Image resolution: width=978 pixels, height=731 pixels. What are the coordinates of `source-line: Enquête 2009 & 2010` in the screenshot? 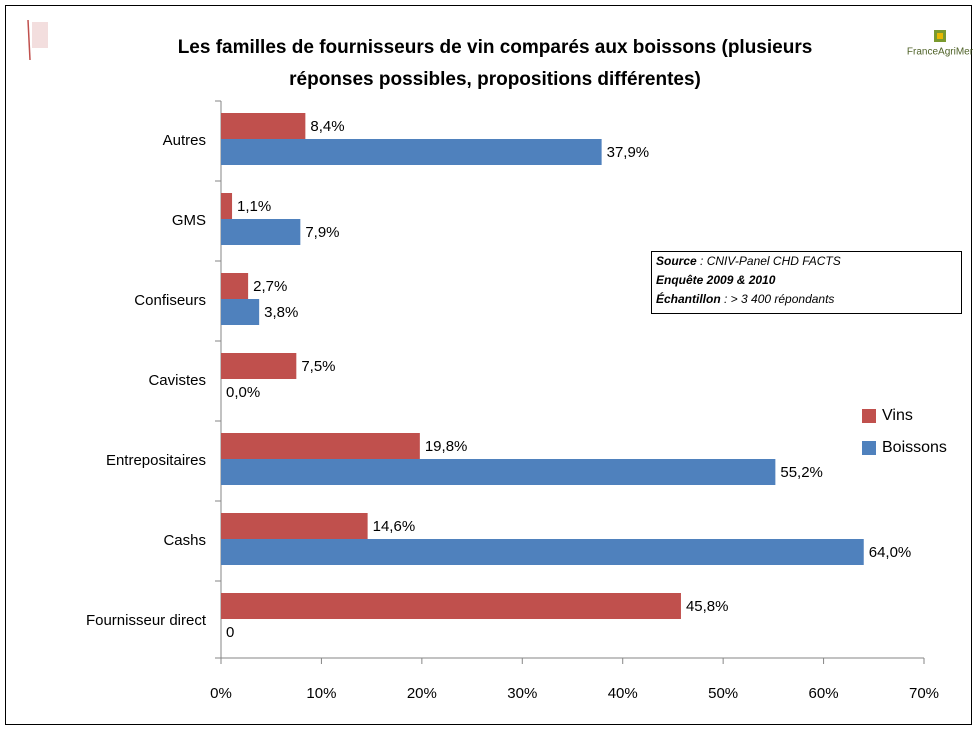 It's located at (716, 280).